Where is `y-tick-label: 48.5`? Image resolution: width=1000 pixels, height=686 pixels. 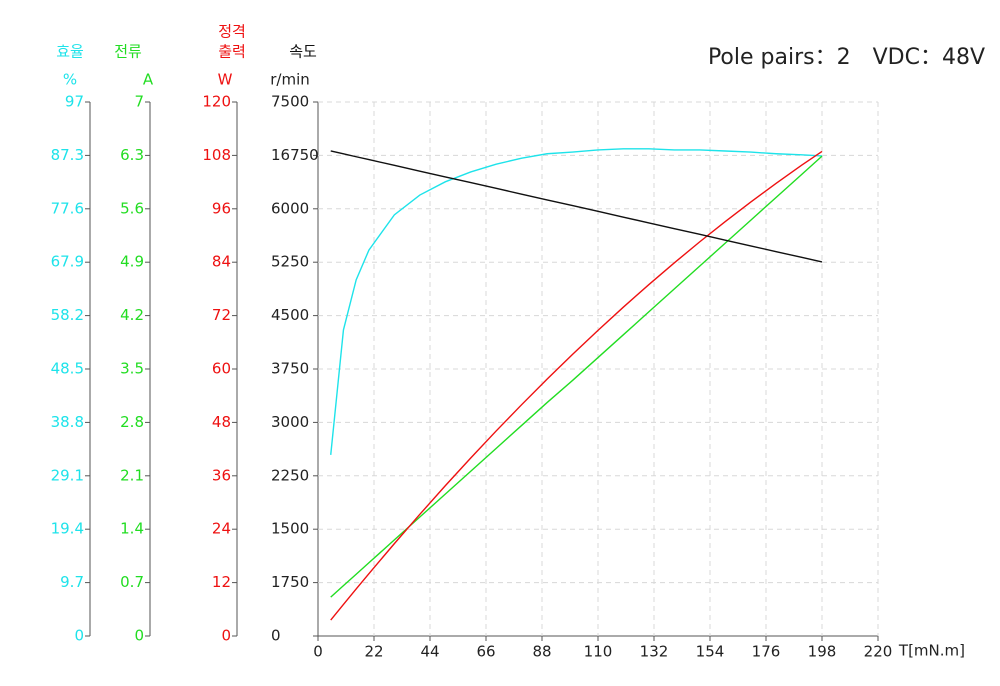
y-tick-label: 48.5 is located at coordinates (67, 369).